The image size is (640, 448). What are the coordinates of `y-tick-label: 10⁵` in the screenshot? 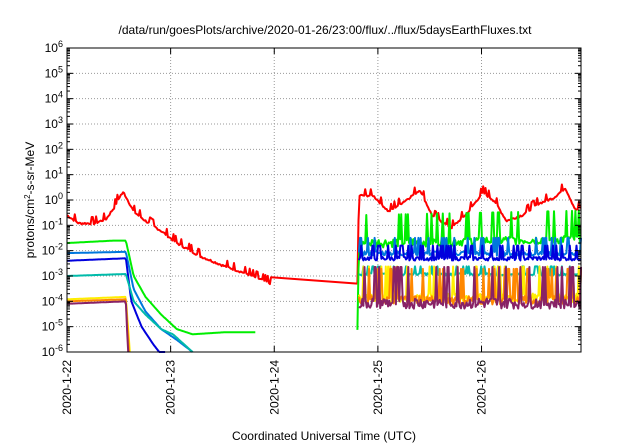 It's located at (54, 72).